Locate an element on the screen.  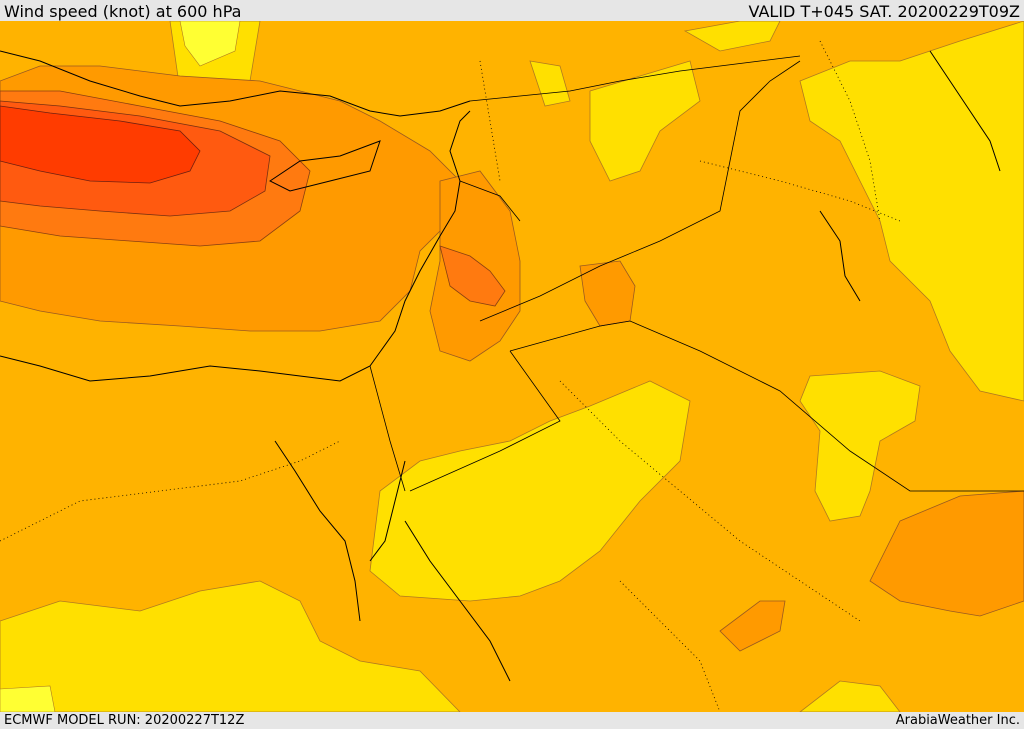
border-egypt-israel is located at coordinates (387, 428).